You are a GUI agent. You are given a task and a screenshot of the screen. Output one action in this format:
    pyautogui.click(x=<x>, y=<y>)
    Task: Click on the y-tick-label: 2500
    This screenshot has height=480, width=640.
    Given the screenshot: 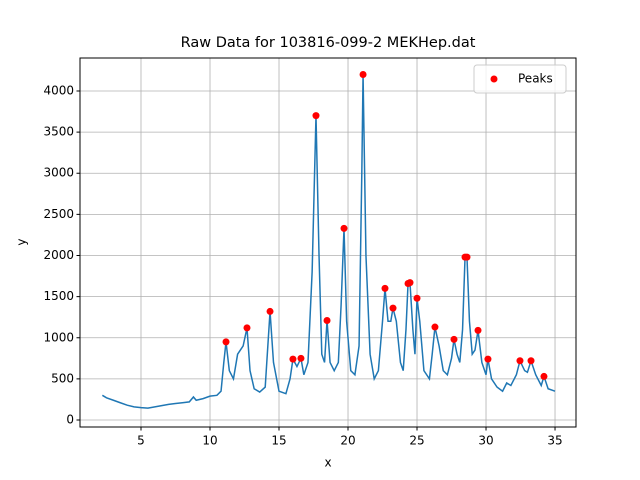 What is the action you would take?
    pyautogui.click(x=58, y=214)
    